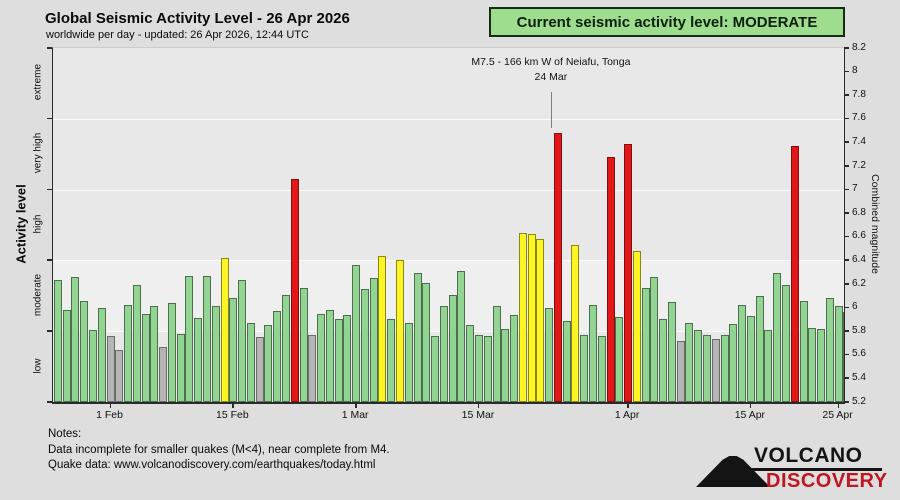 The width and height of the screenshot is (900, 500). I want to click on right-axis-tick-label: 7.6, so click(859, 118).